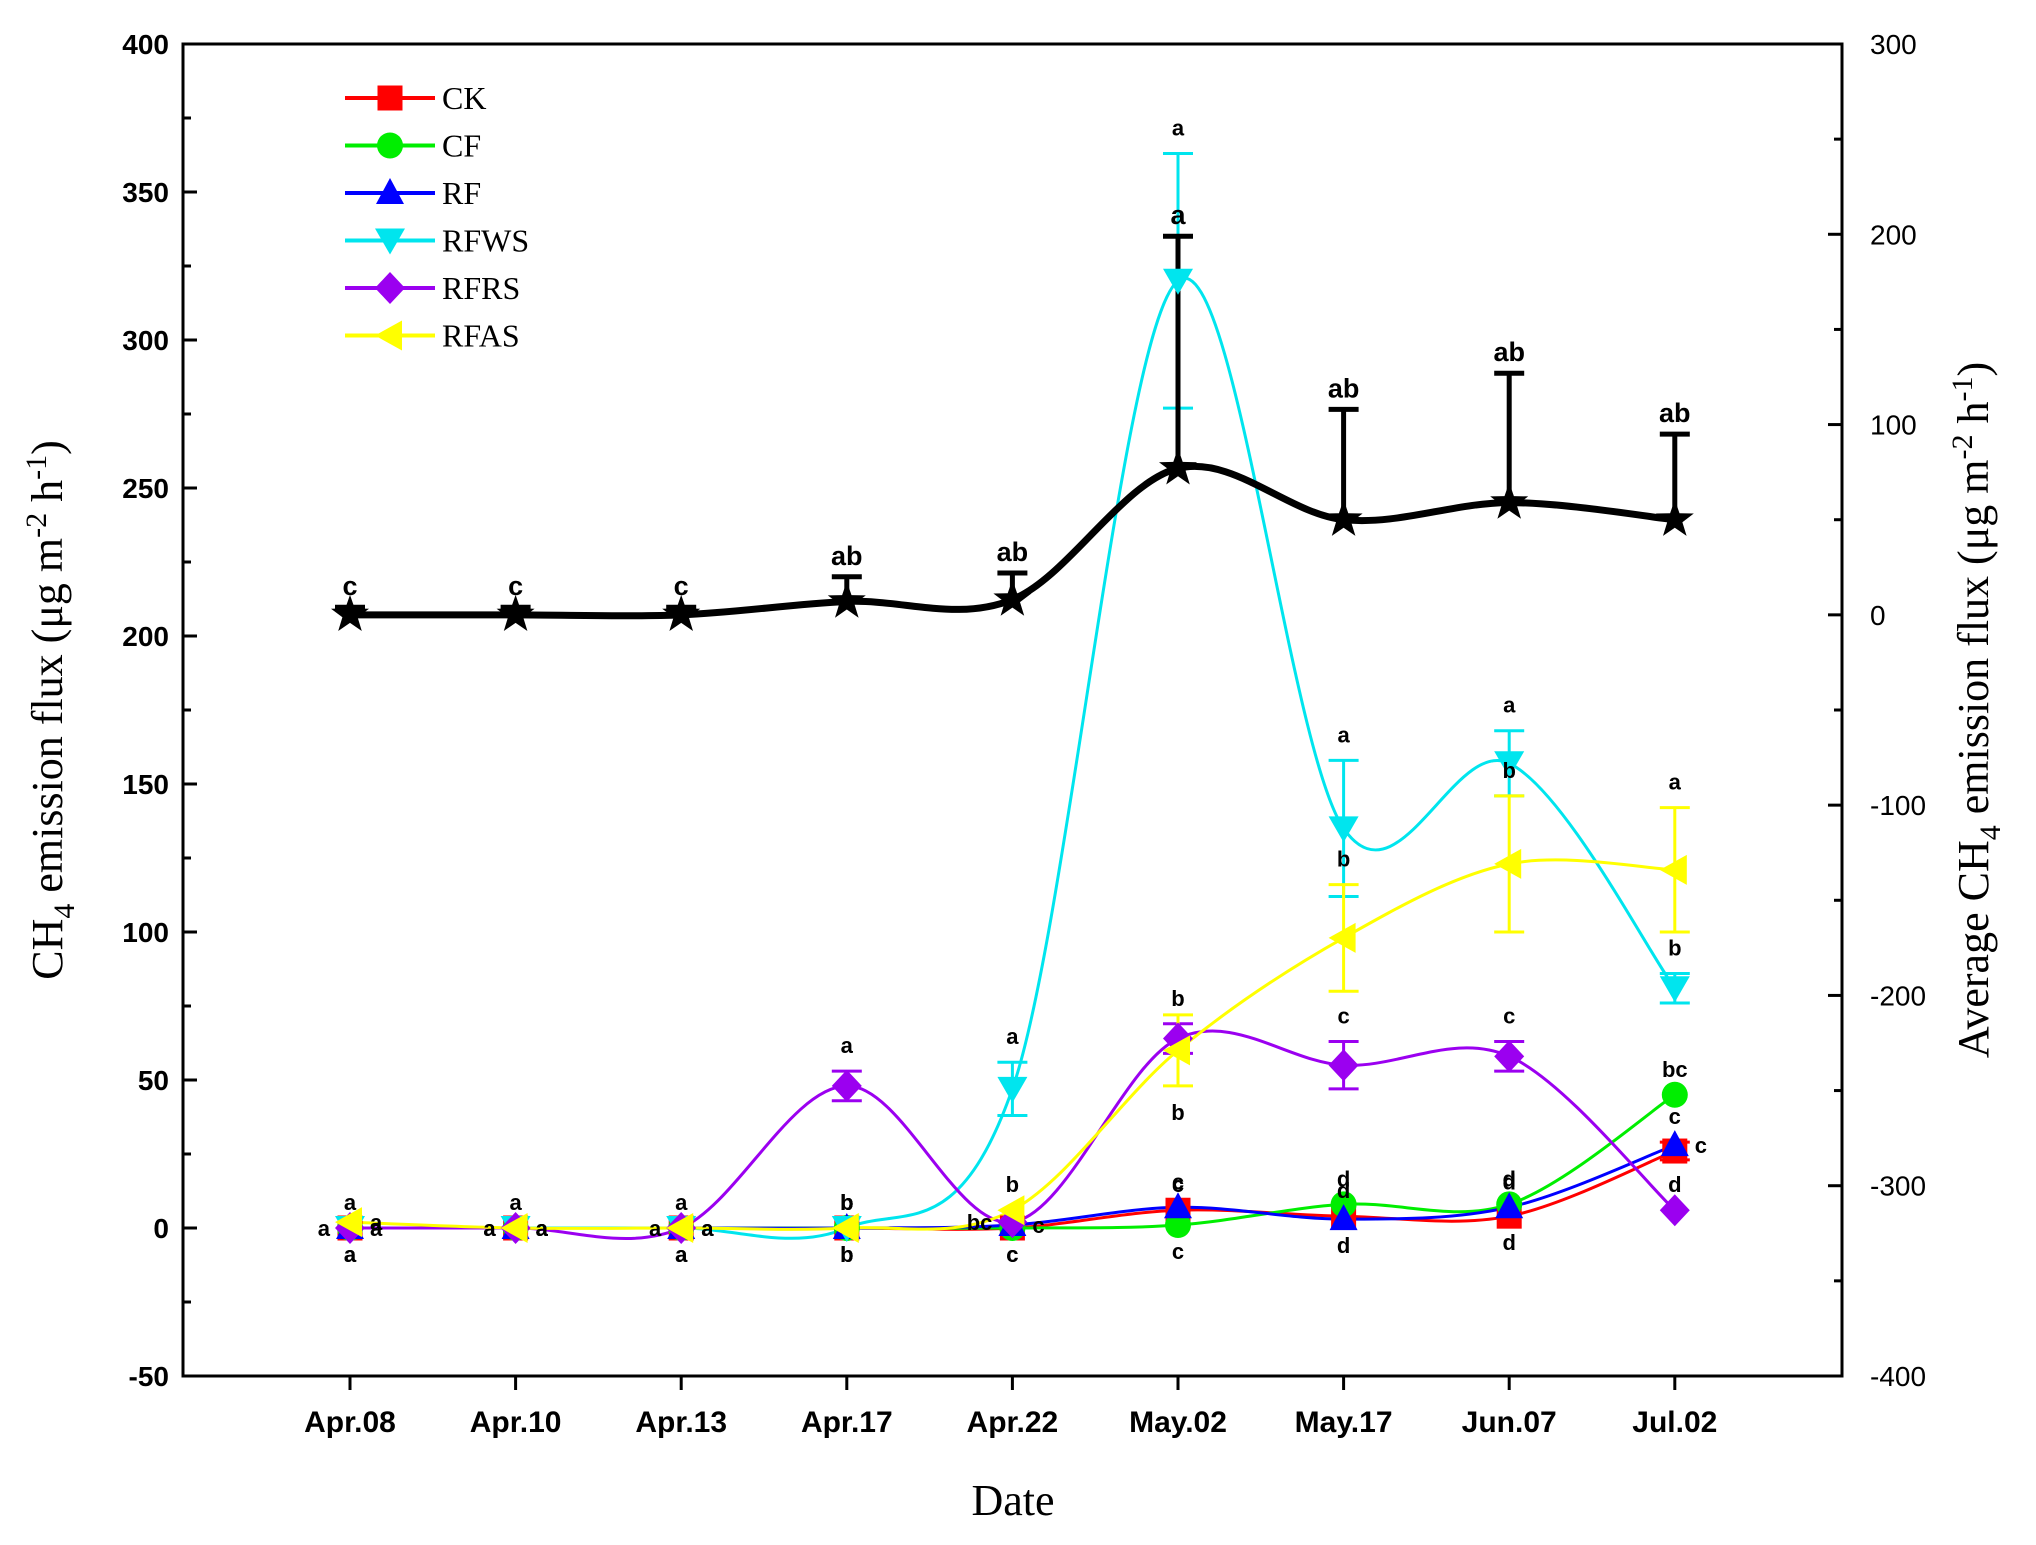 This screenshot has width=2036, height=1545. What do you see at coordinates (1674, 1184) in the screenshot?
I see `sig-label-rfrs: d` at bounding box center [1674, 1184].